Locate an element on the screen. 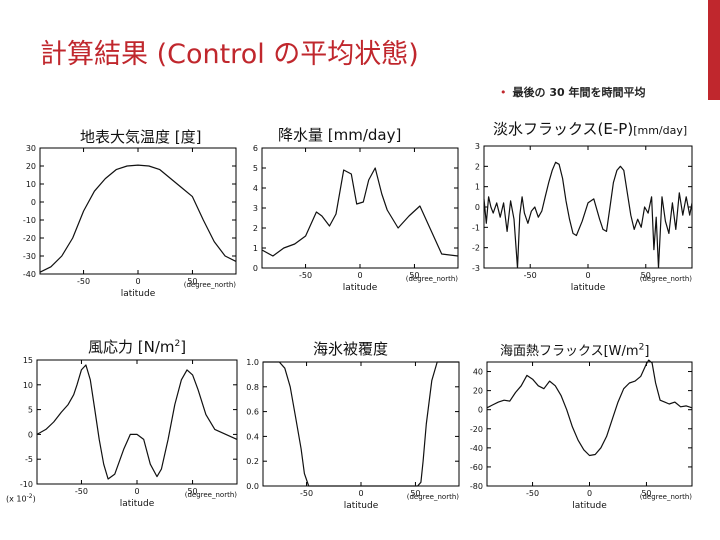 The height and width of the screenshot is (540, 720). seaice-ytick-label: 0.0 is located at coordinates (252, 486).